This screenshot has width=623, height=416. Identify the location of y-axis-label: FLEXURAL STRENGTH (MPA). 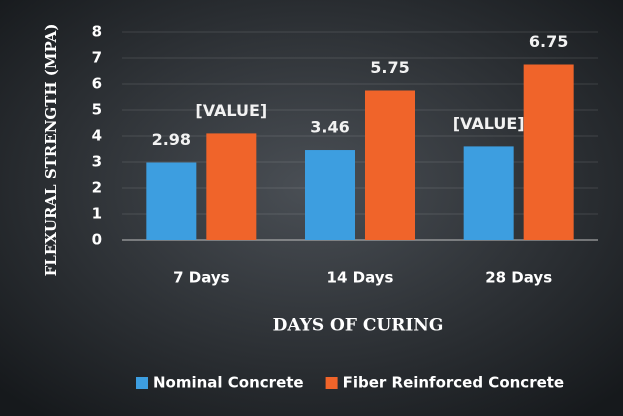
(51, 150).